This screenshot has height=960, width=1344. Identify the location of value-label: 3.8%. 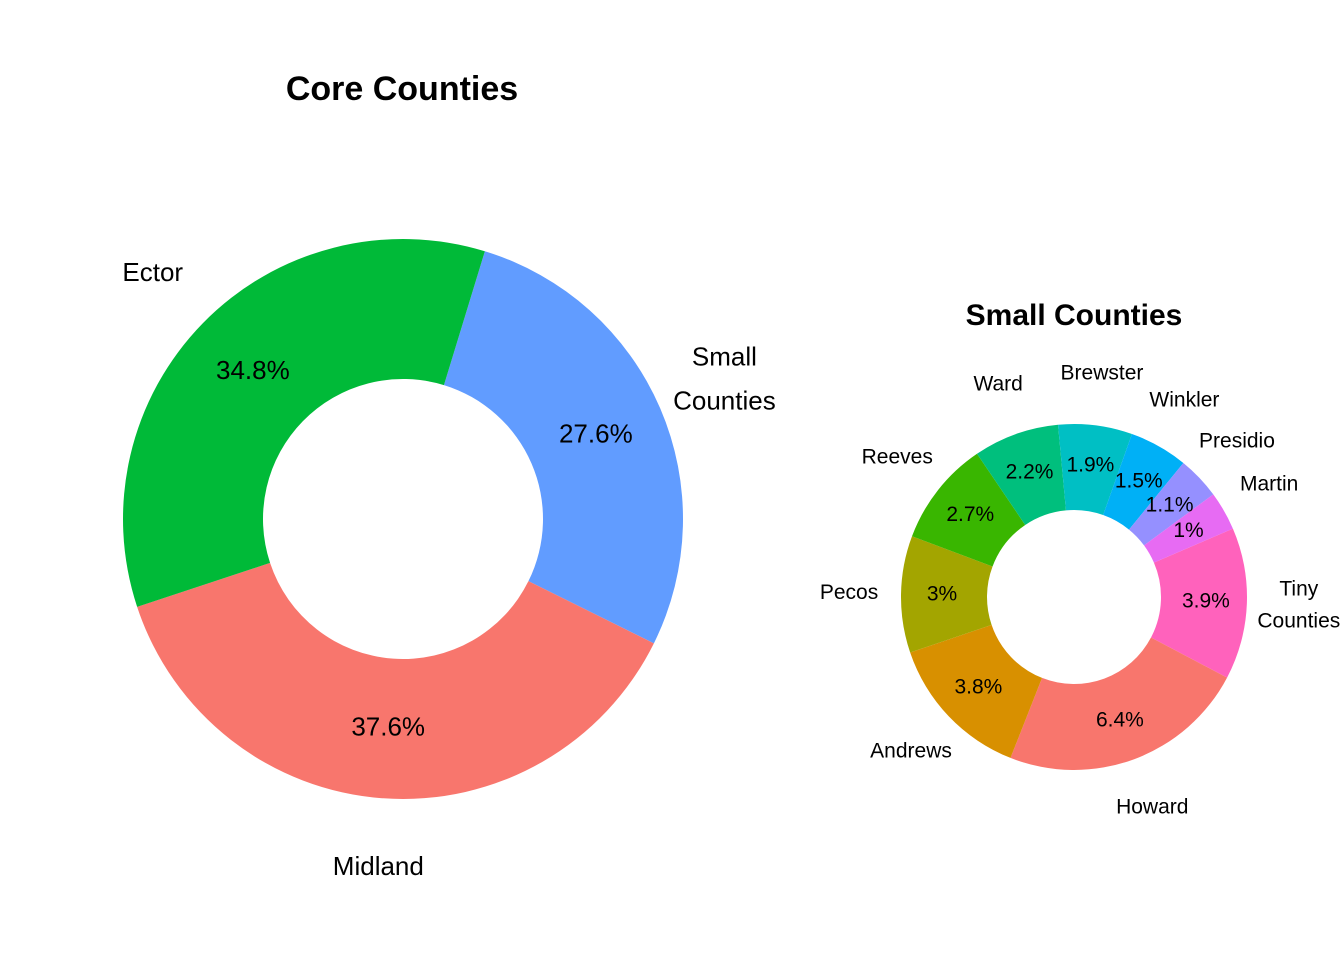
(978, 687).